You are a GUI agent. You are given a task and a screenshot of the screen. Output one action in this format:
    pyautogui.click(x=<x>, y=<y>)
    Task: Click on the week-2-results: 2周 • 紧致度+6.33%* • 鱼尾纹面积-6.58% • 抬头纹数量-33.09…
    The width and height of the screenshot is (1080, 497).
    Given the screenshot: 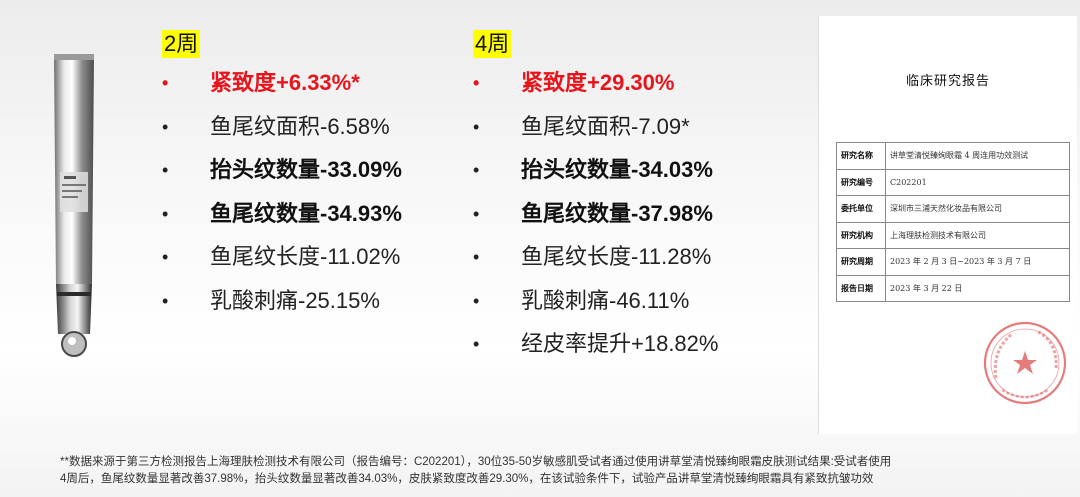 What is the action you would take?
    pyautogui.click(x=282, y=180)
    